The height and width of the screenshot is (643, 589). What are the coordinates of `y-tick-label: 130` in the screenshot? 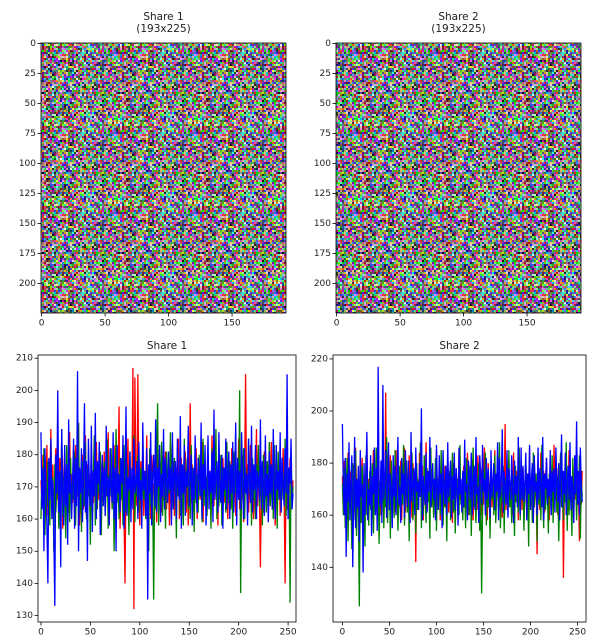 It's located at (24, 616).